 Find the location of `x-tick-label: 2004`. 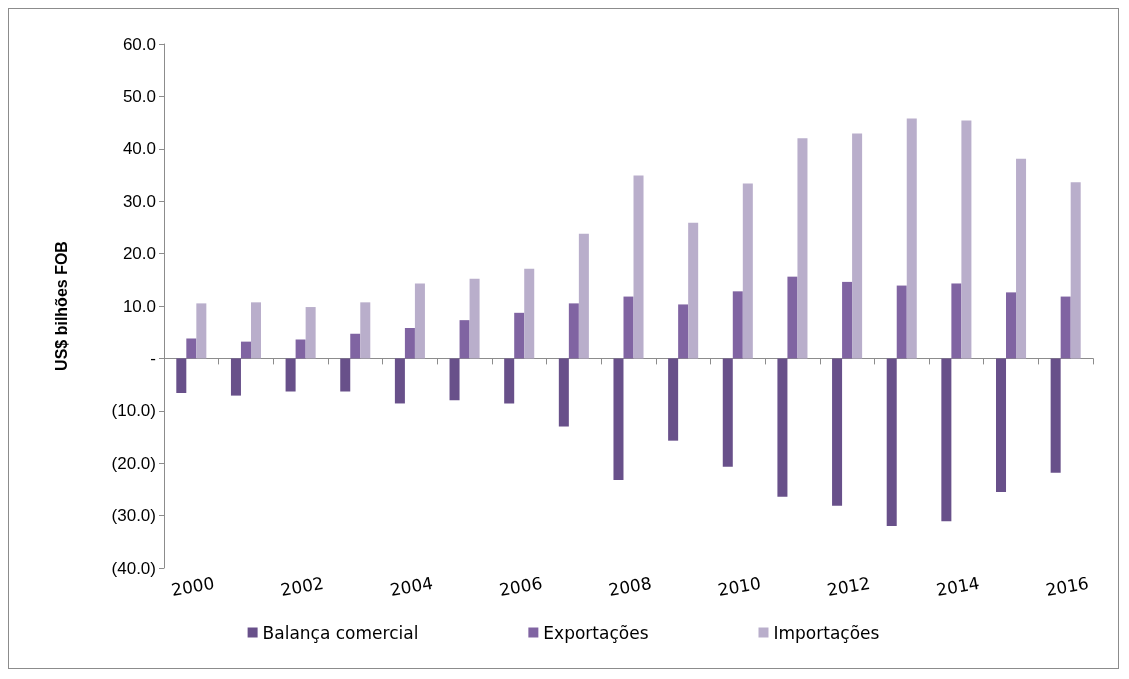

x-tick-label: 2004 is located at coordinates (411, 586).